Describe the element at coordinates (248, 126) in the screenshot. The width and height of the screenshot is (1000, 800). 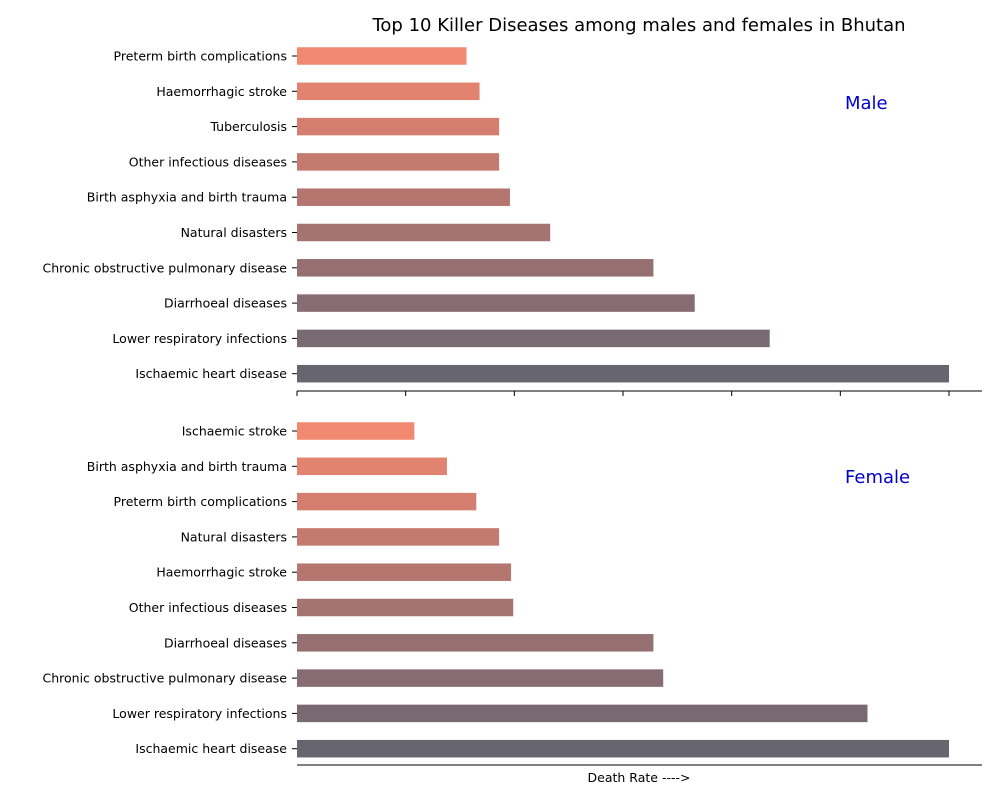
I see `y-tick-label: Tuberculosis` at that location.